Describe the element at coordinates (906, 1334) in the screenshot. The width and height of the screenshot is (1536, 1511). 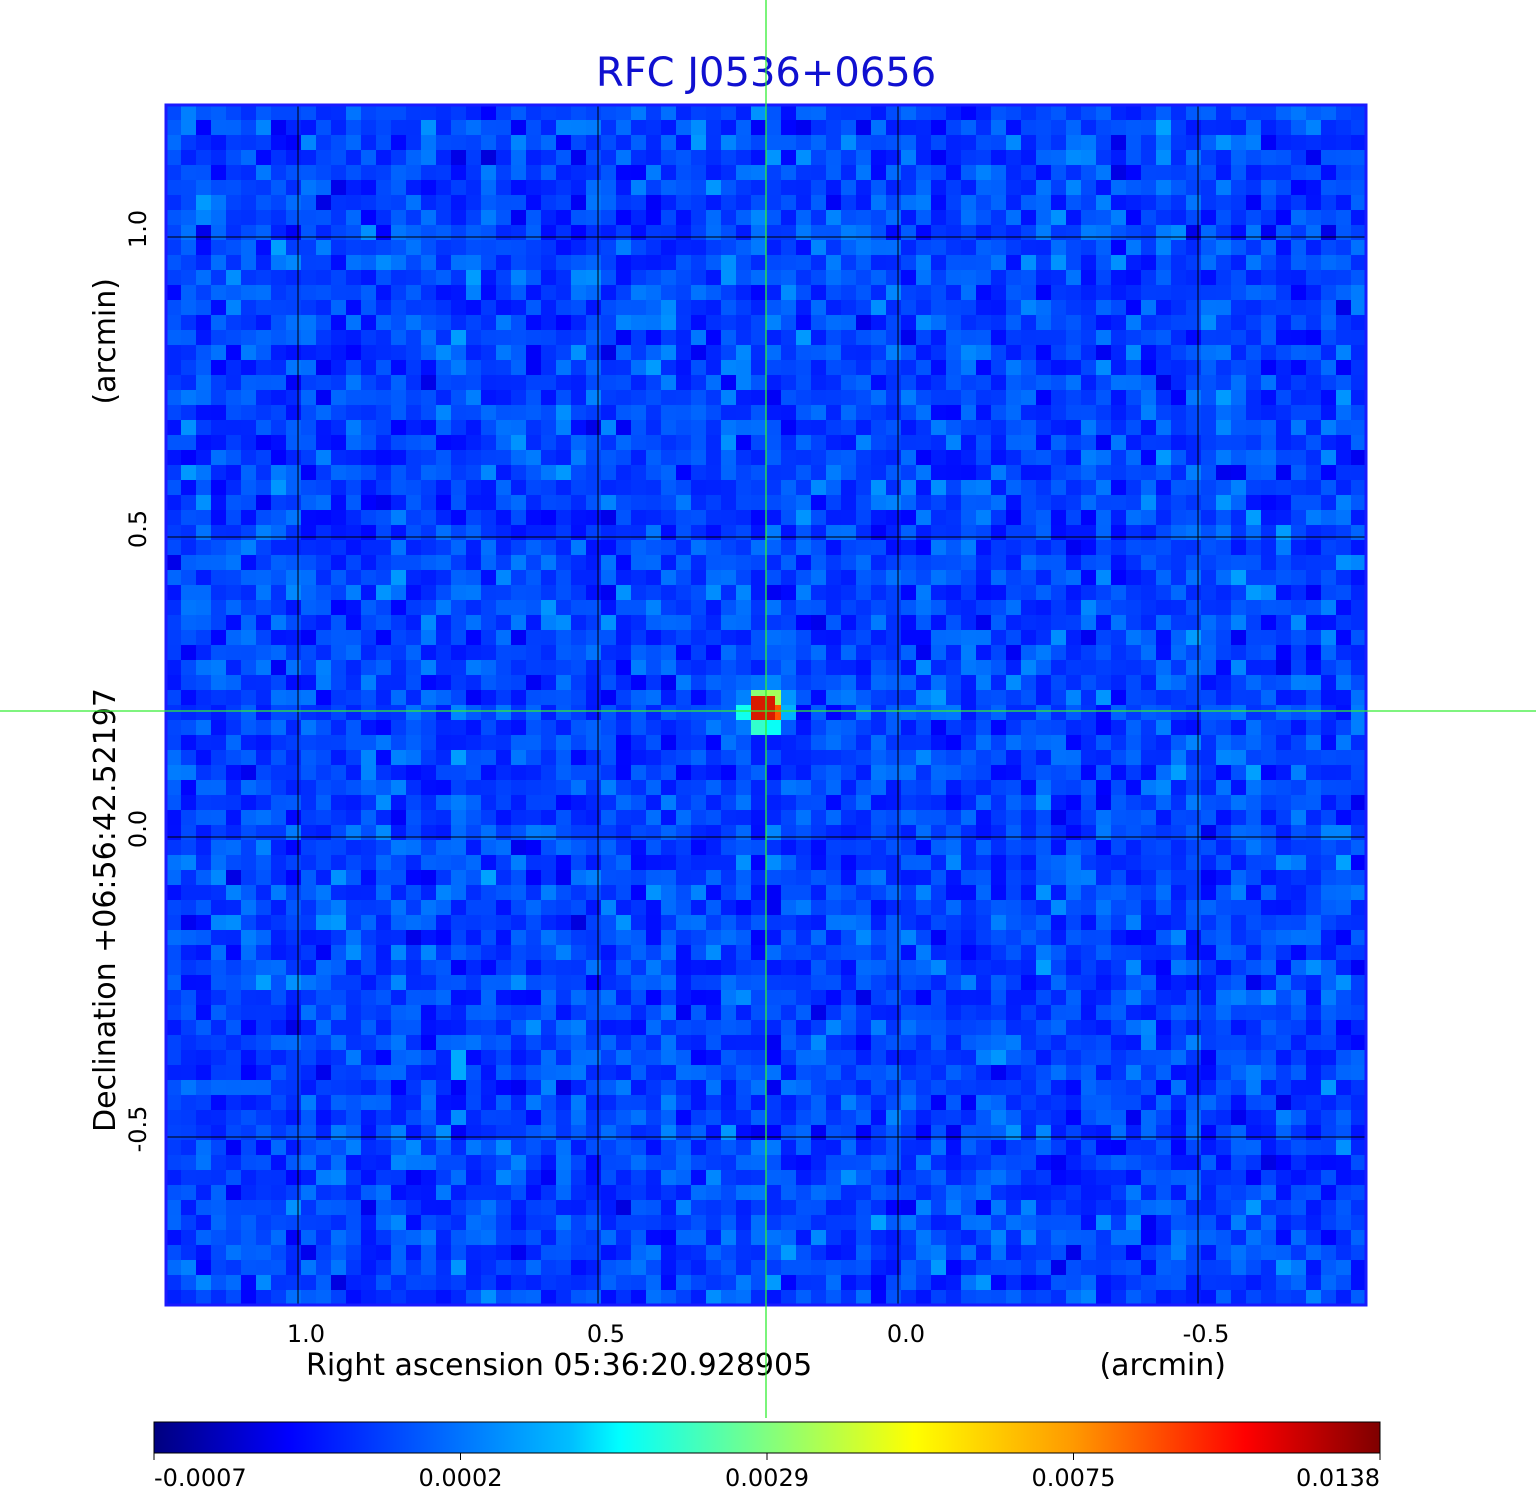
I see `x-tick-label: 0.0` at that location.